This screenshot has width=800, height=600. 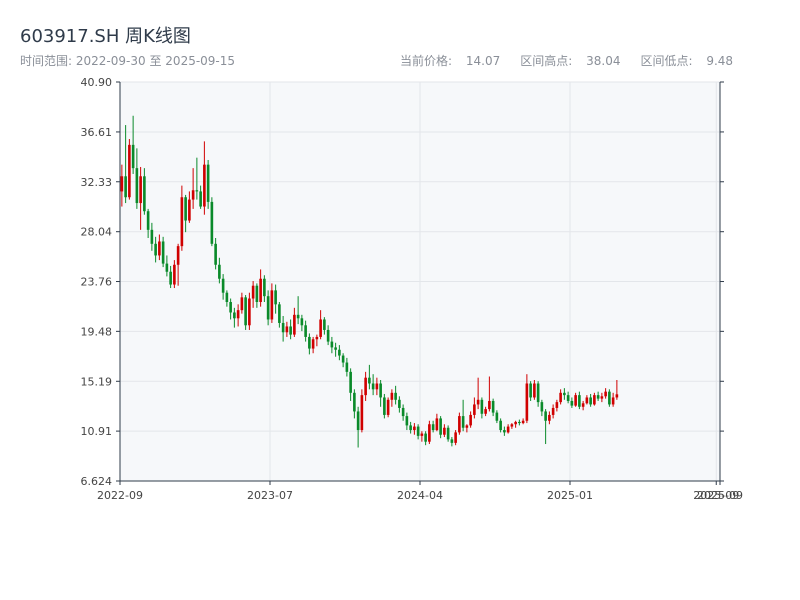 What do you see at coordinates (155, 61) in the screenshot?
I see `range-separator: 至` at bounding box center [155, 61].